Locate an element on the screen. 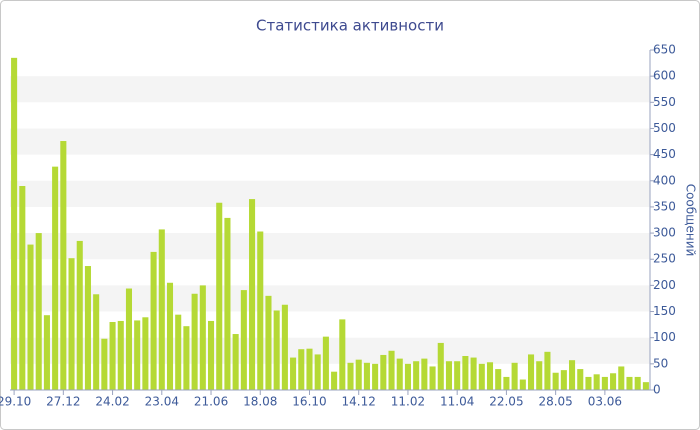  y-tick-label: 350 is located at coordinates (664, 206).